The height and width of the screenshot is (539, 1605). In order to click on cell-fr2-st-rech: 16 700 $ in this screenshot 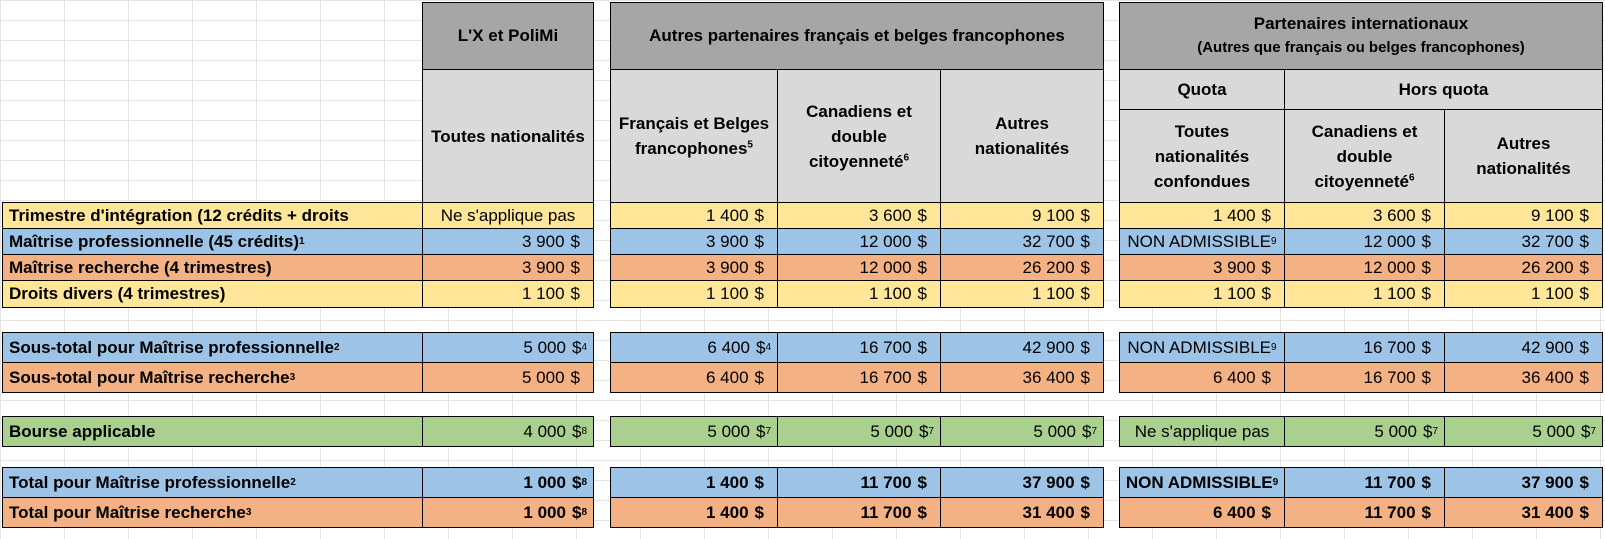, I will do `click(859, 377)`.